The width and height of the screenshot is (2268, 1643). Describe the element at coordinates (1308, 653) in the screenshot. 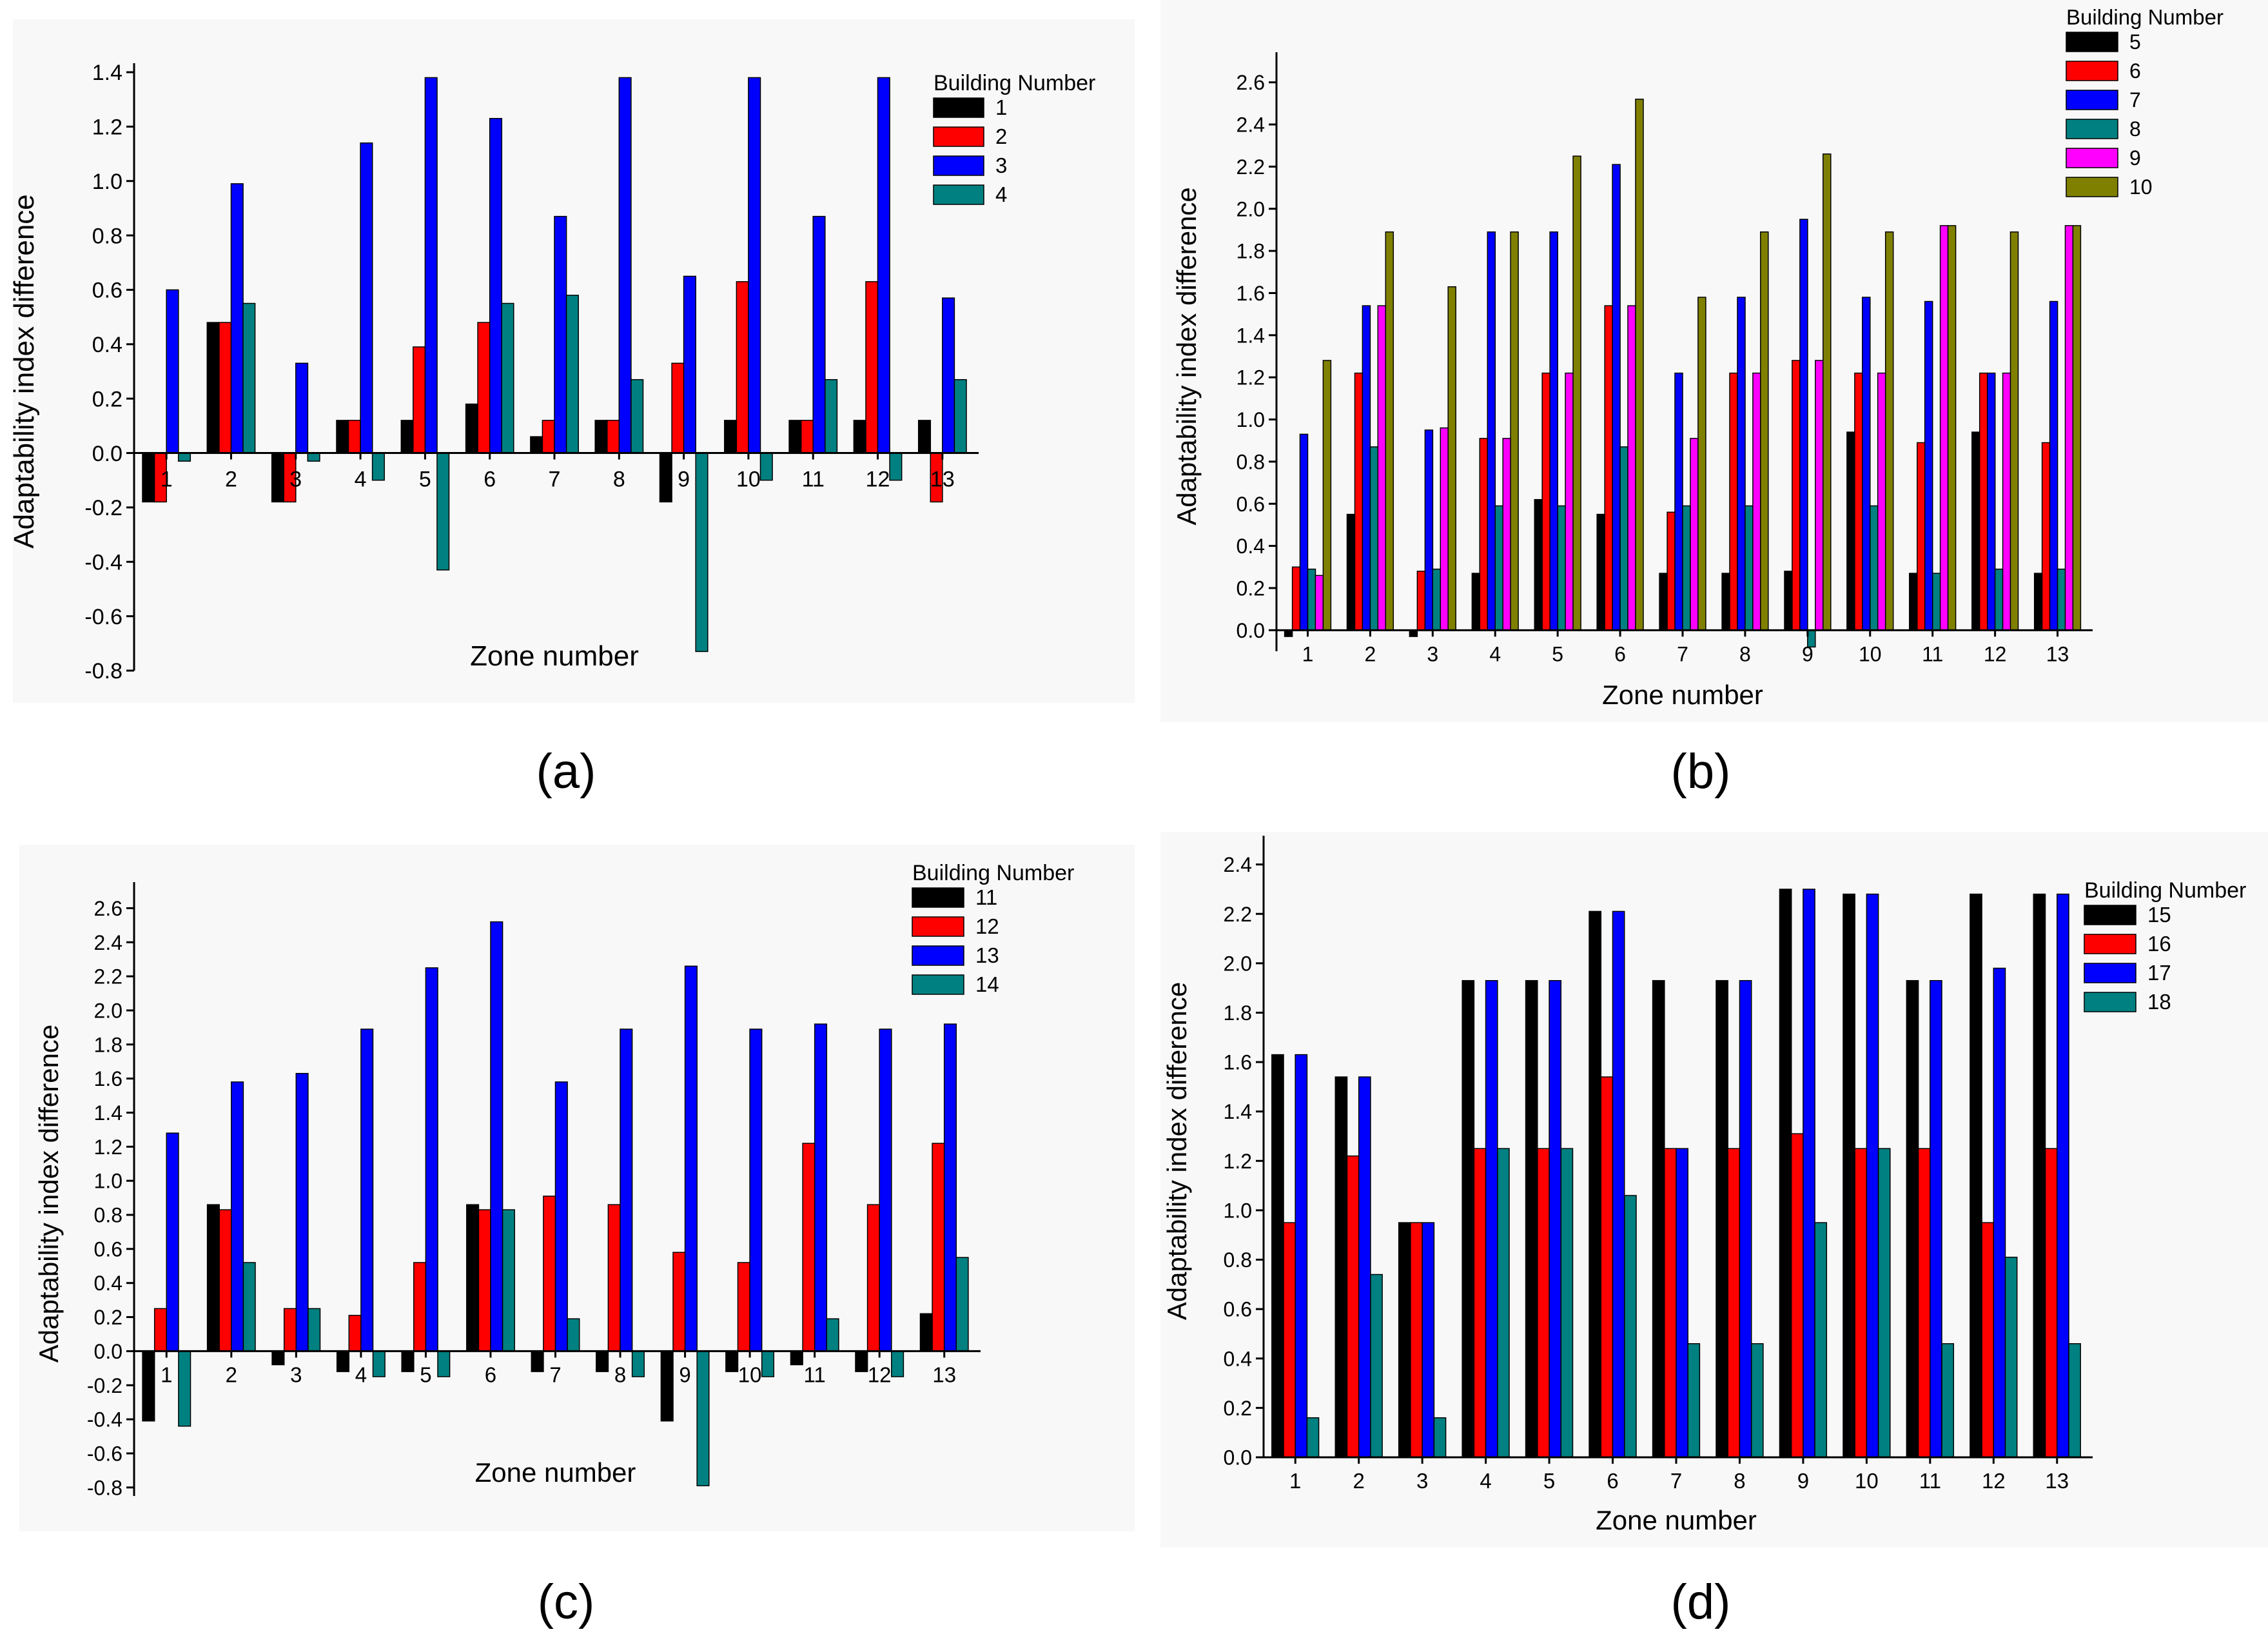

I see `x-tick-label: 1` at that location.